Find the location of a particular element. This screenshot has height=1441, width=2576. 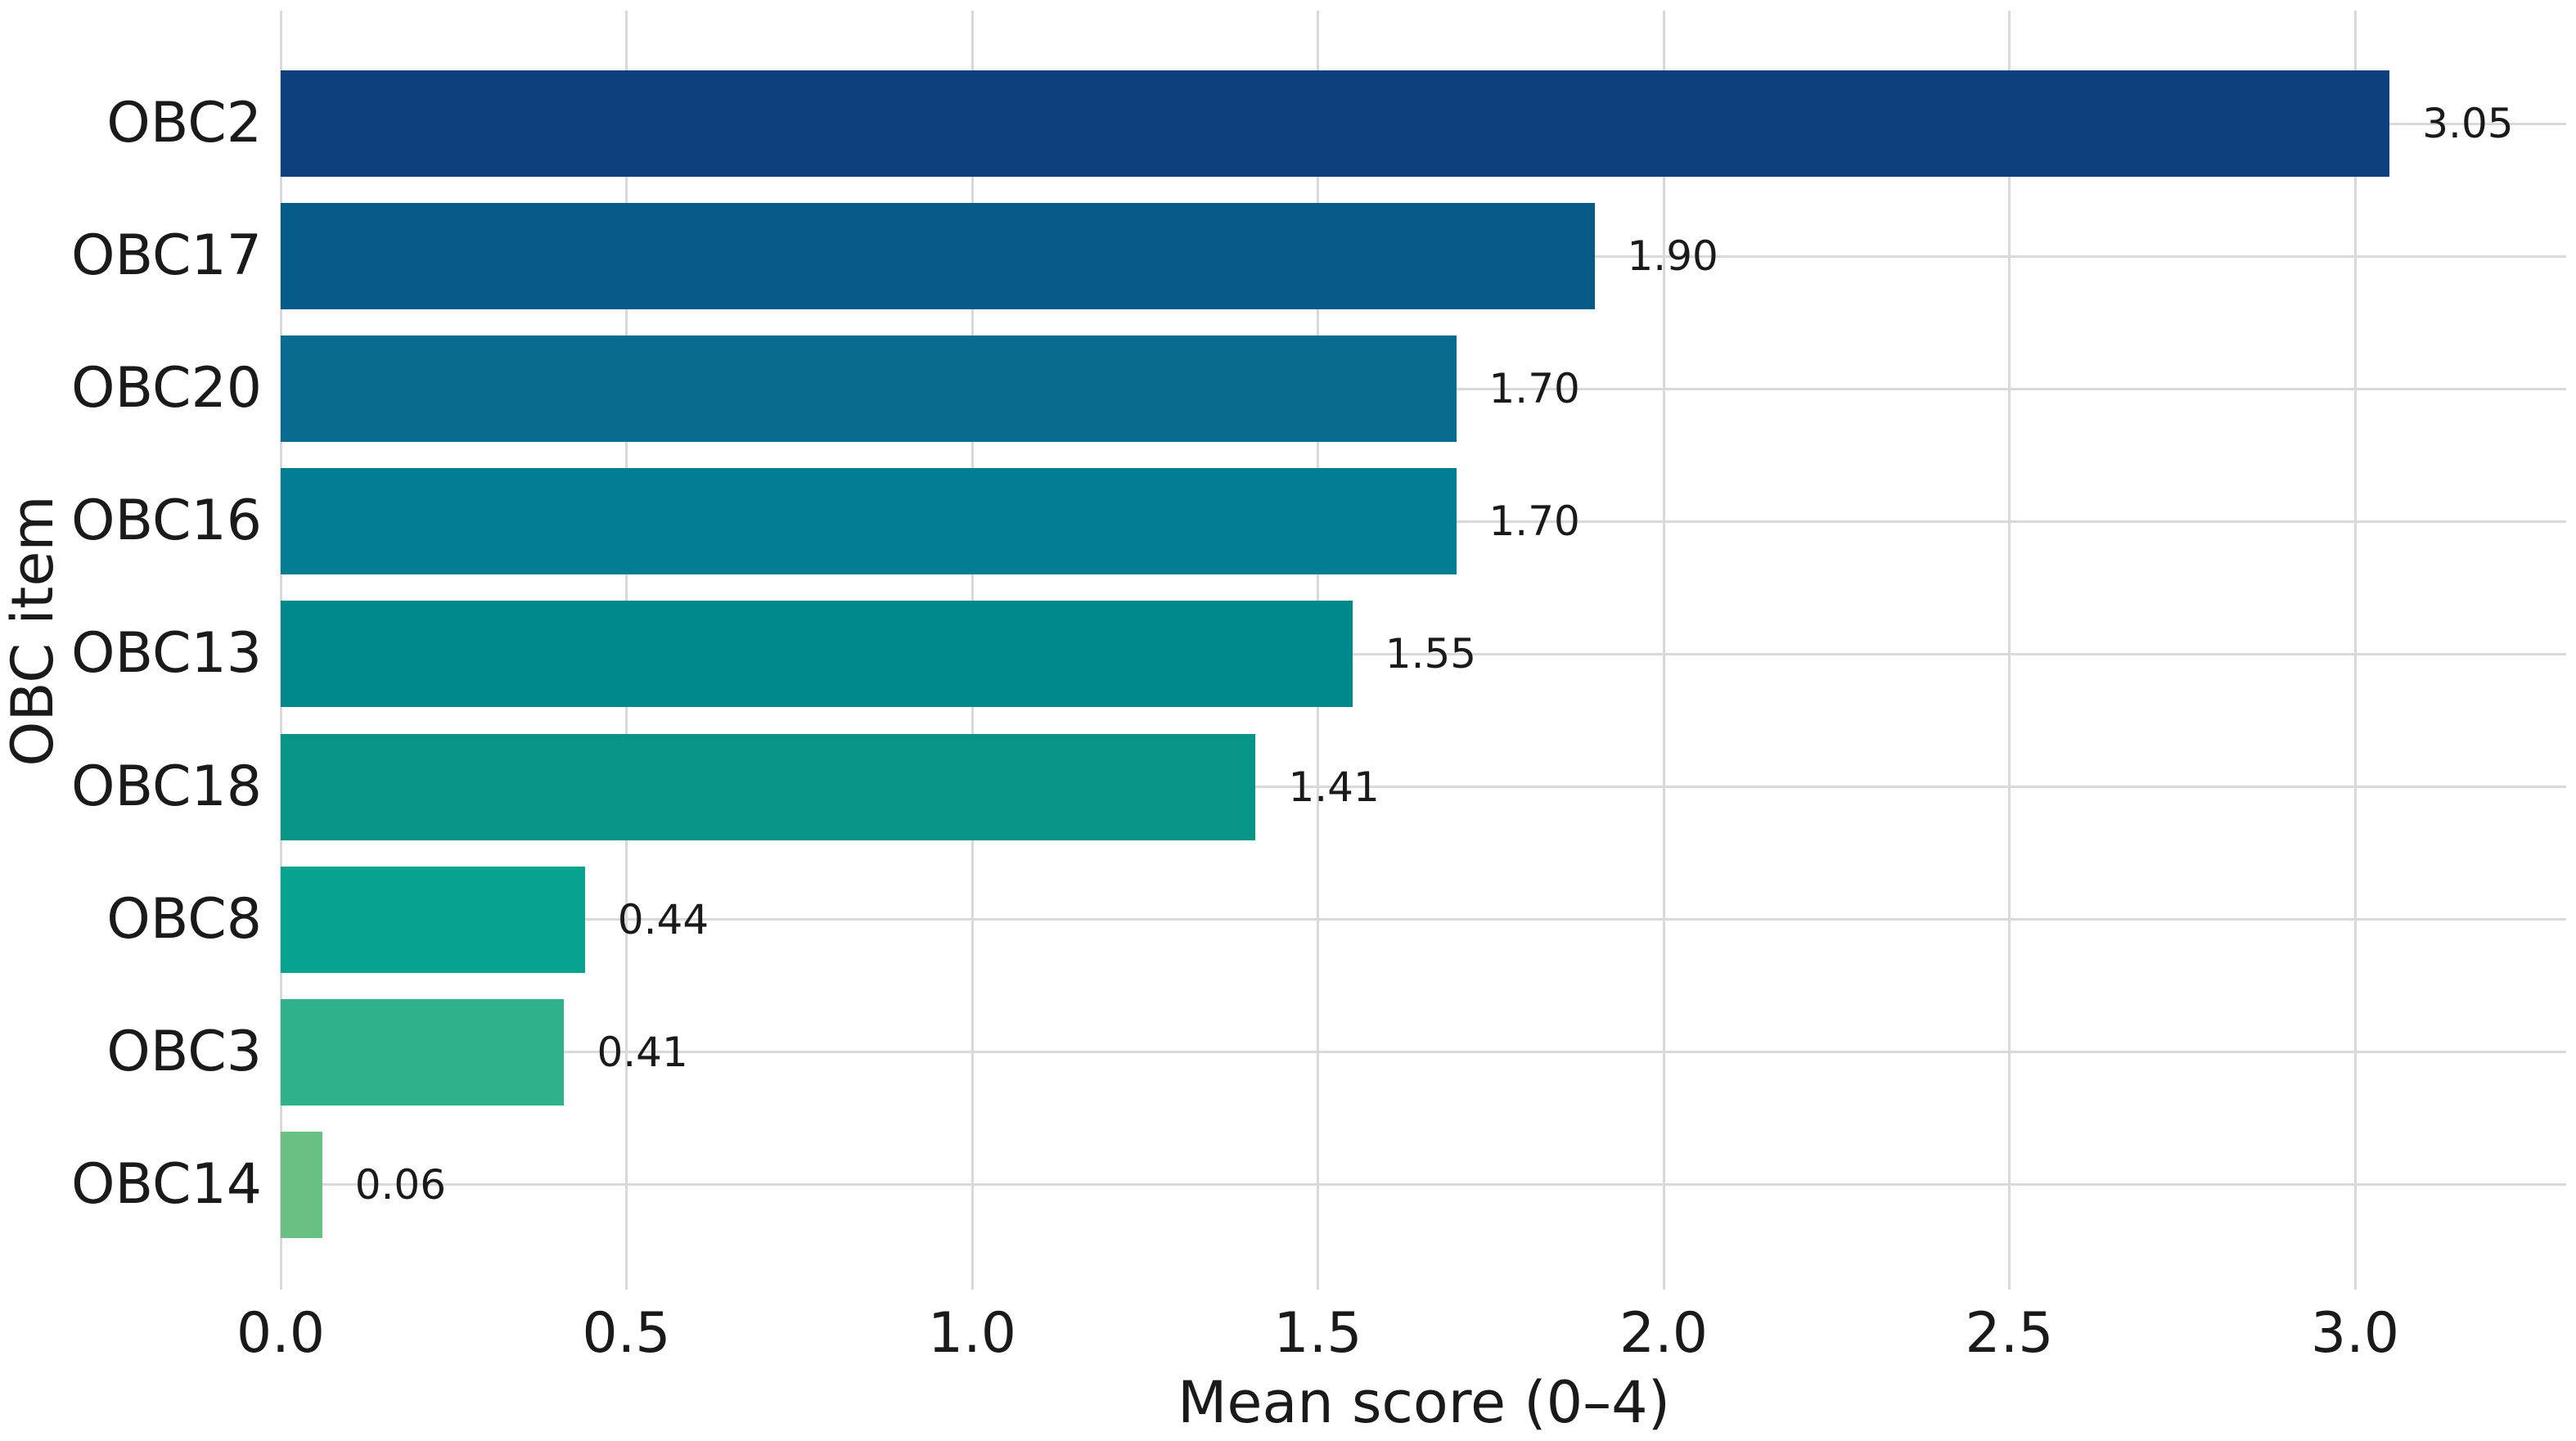

x-tick-label: 3.0 is located at coordinates (2355, 1333).